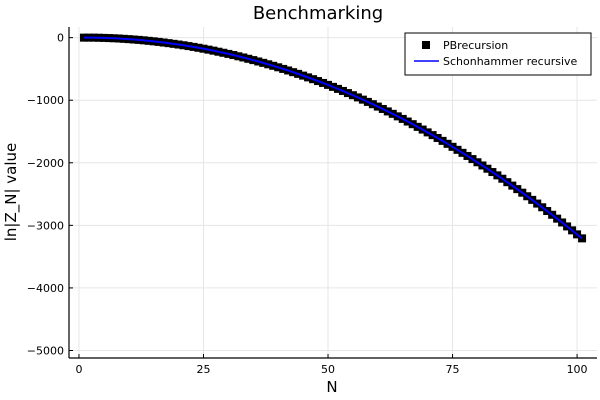 The width and height of the screenshot is (600, 400). Describe the element at coordinates (577, 369) in the screenshot. I see `x-tick-label: 100` at that location.